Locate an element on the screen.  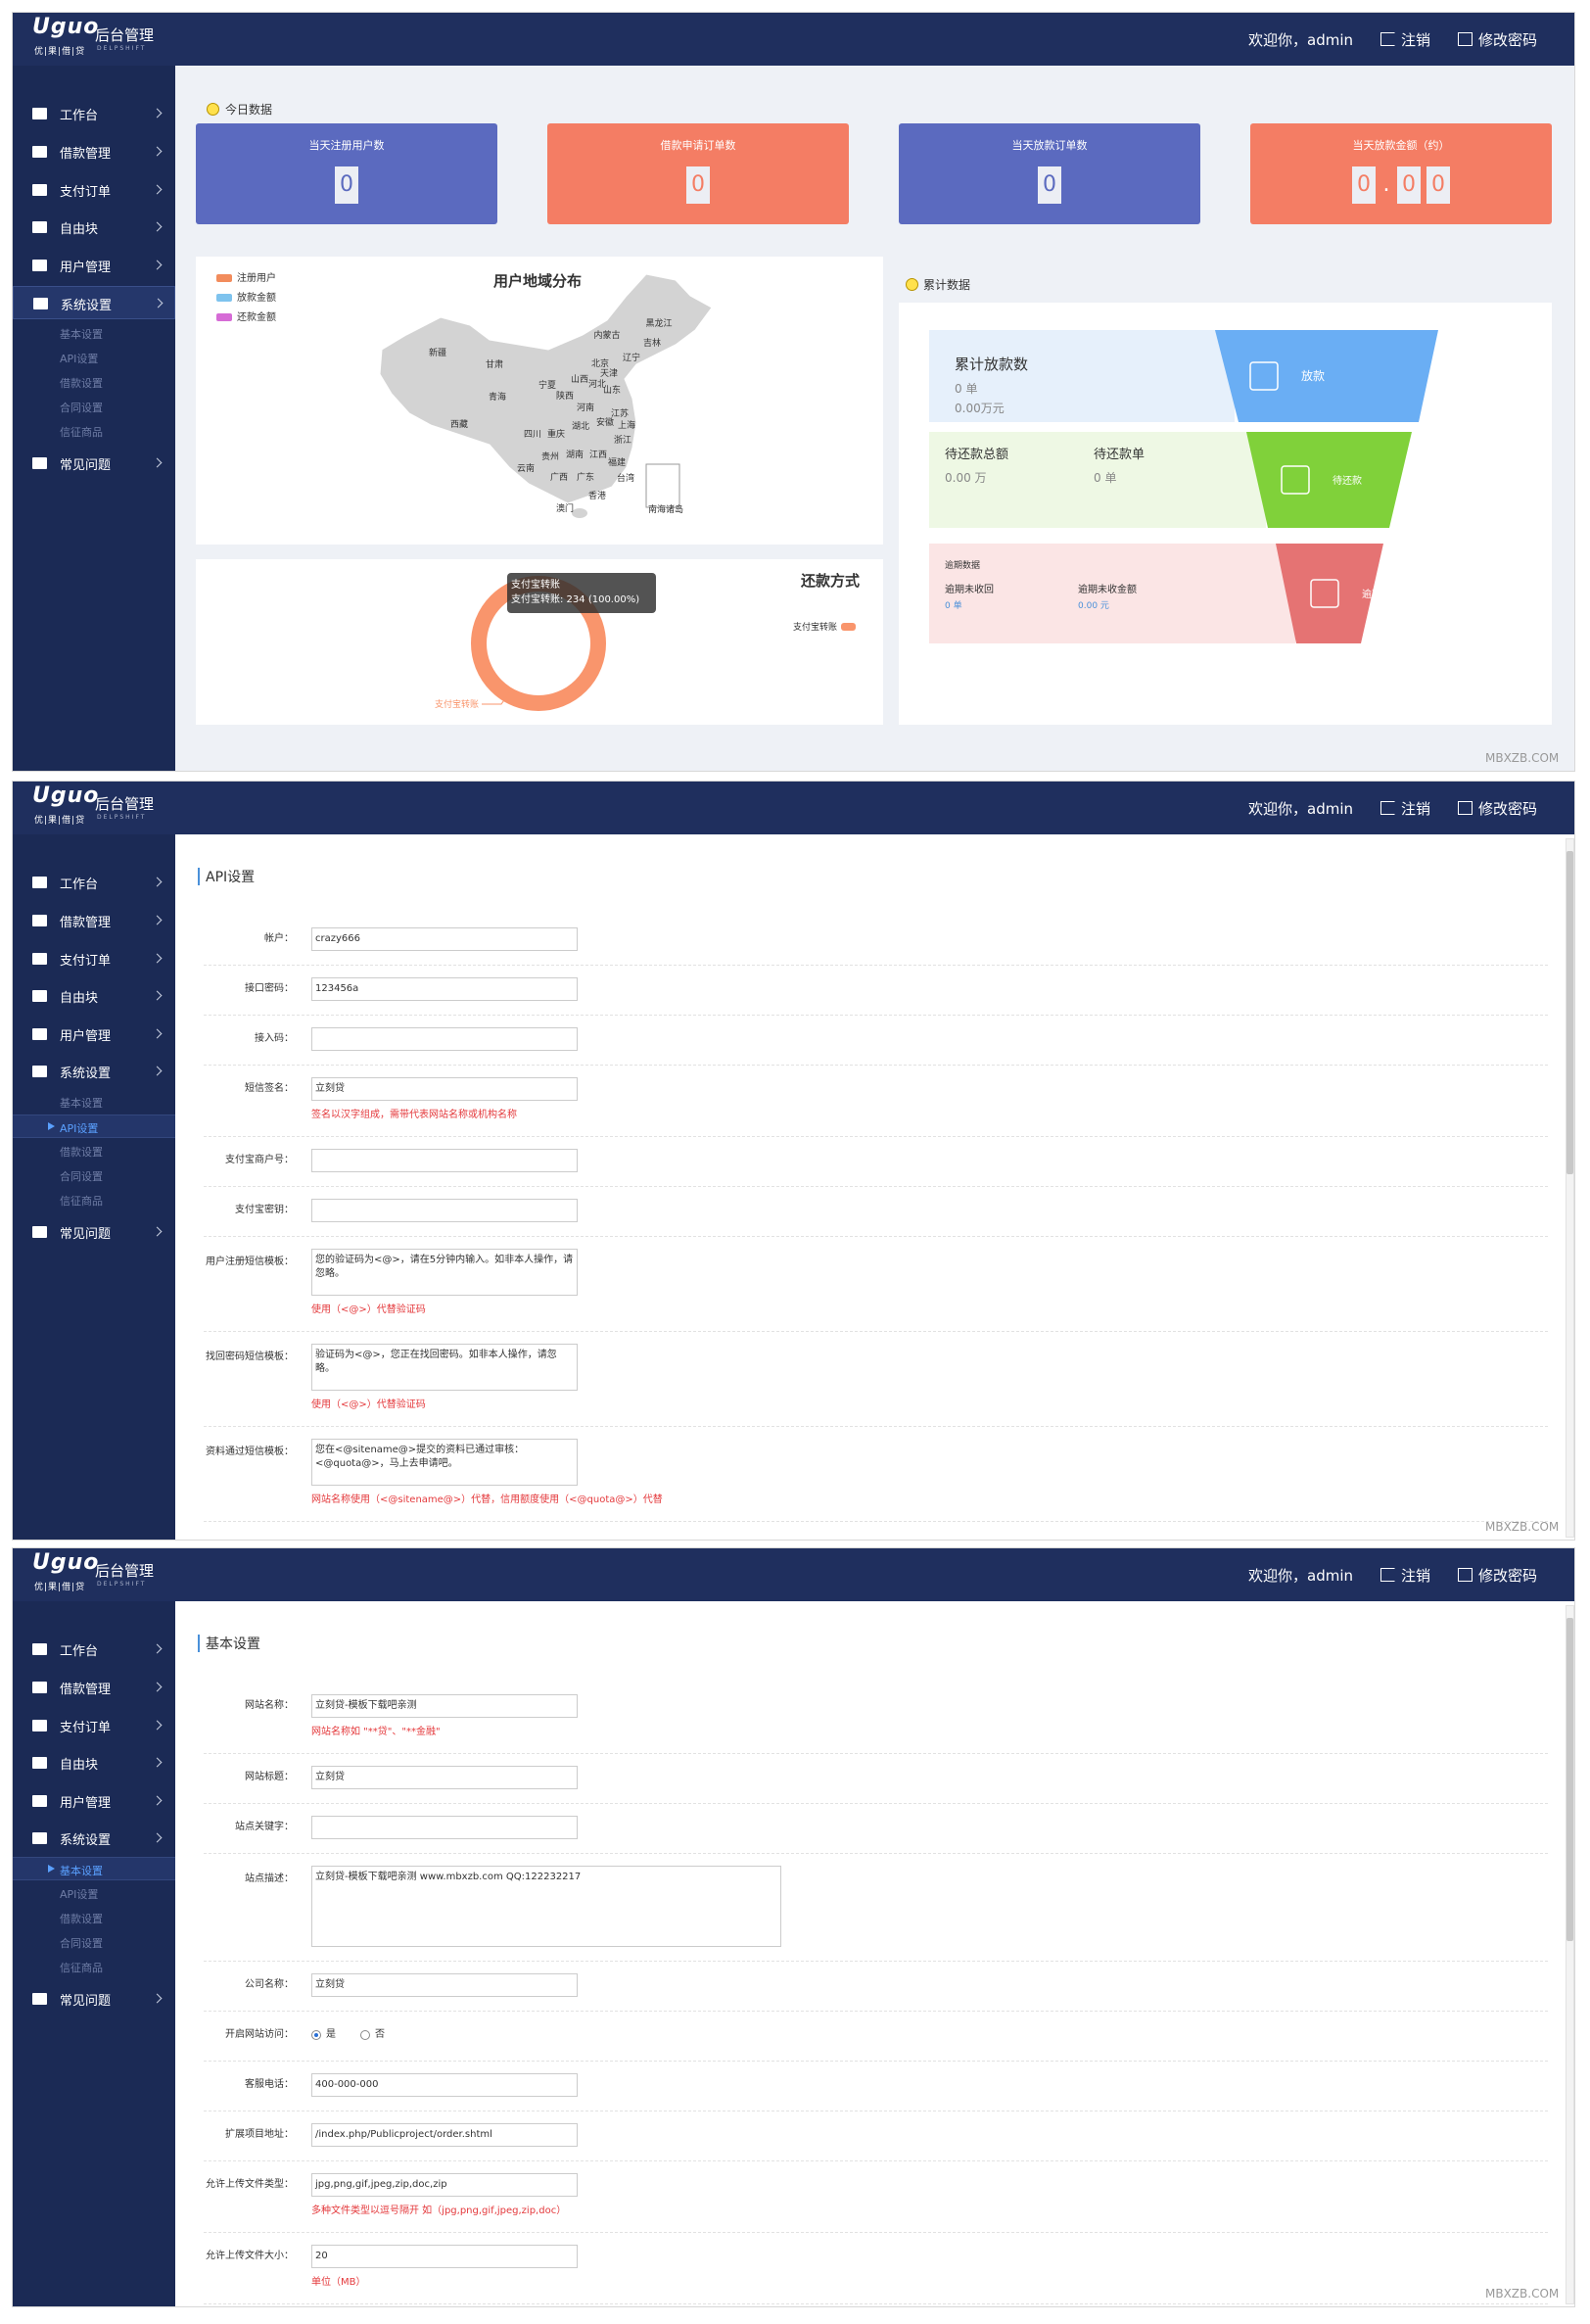
stat-card: 当天放款金额（约） 0. 0 0 is located at coordinates (1401, 174).